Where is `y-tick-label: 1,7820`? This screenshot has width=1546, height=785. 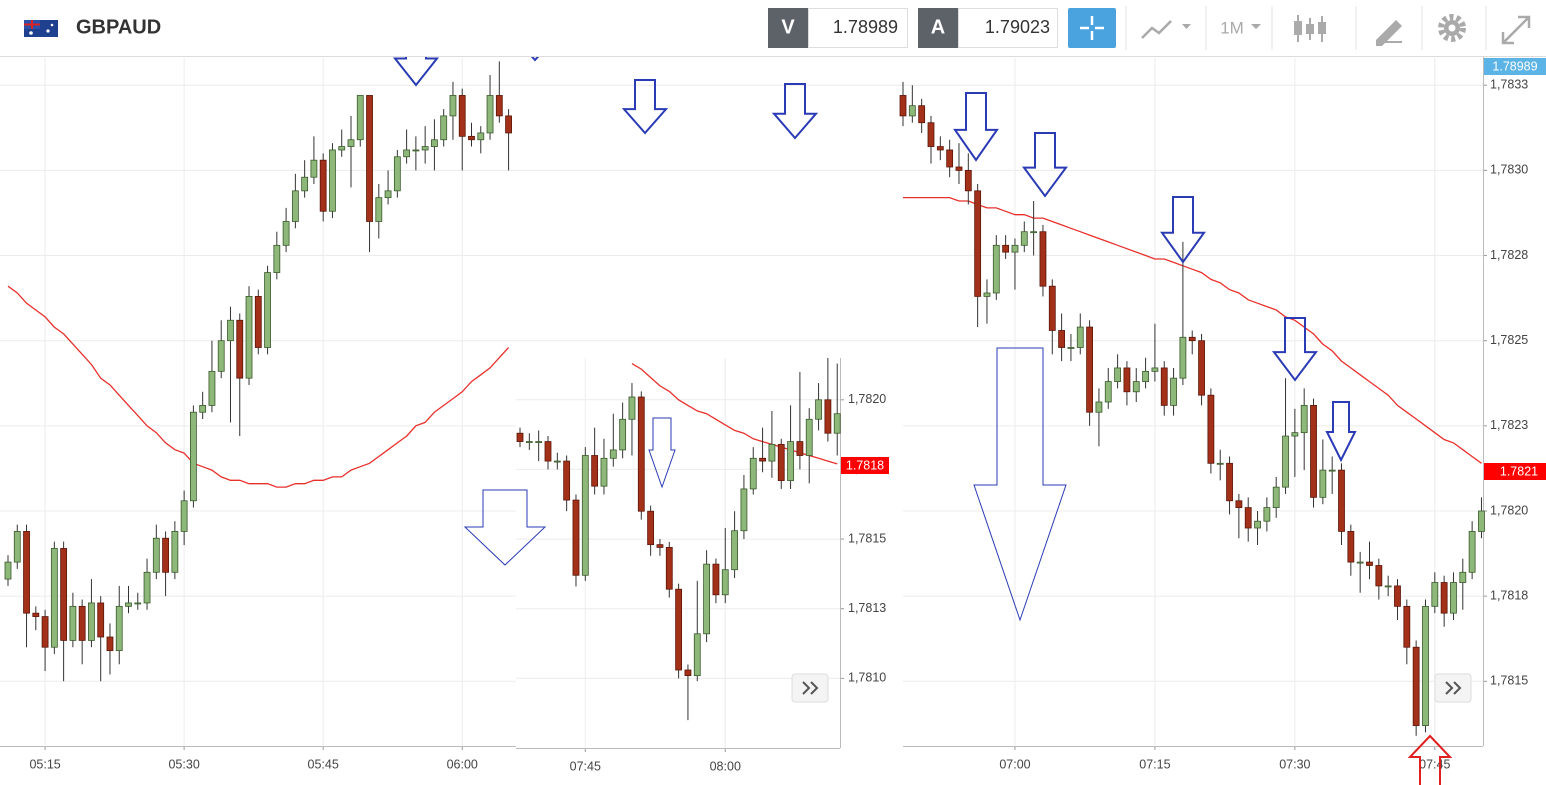
y-tick-label: 1,7820 is located at coordinates (867, 399).